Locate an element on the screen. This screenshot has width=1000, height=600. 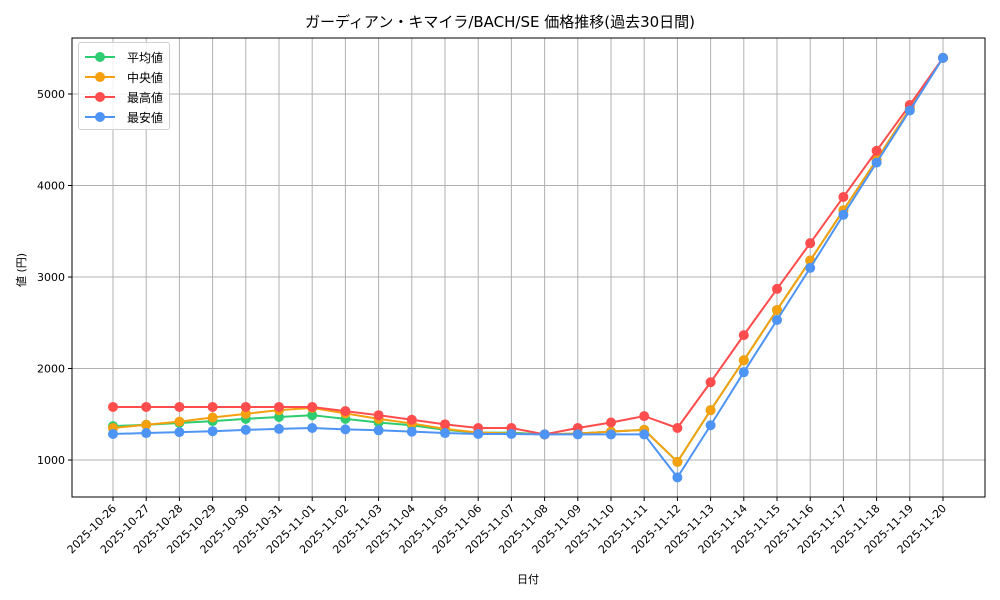
y-tick-label: 2000 is located at coordinates (51, 369).